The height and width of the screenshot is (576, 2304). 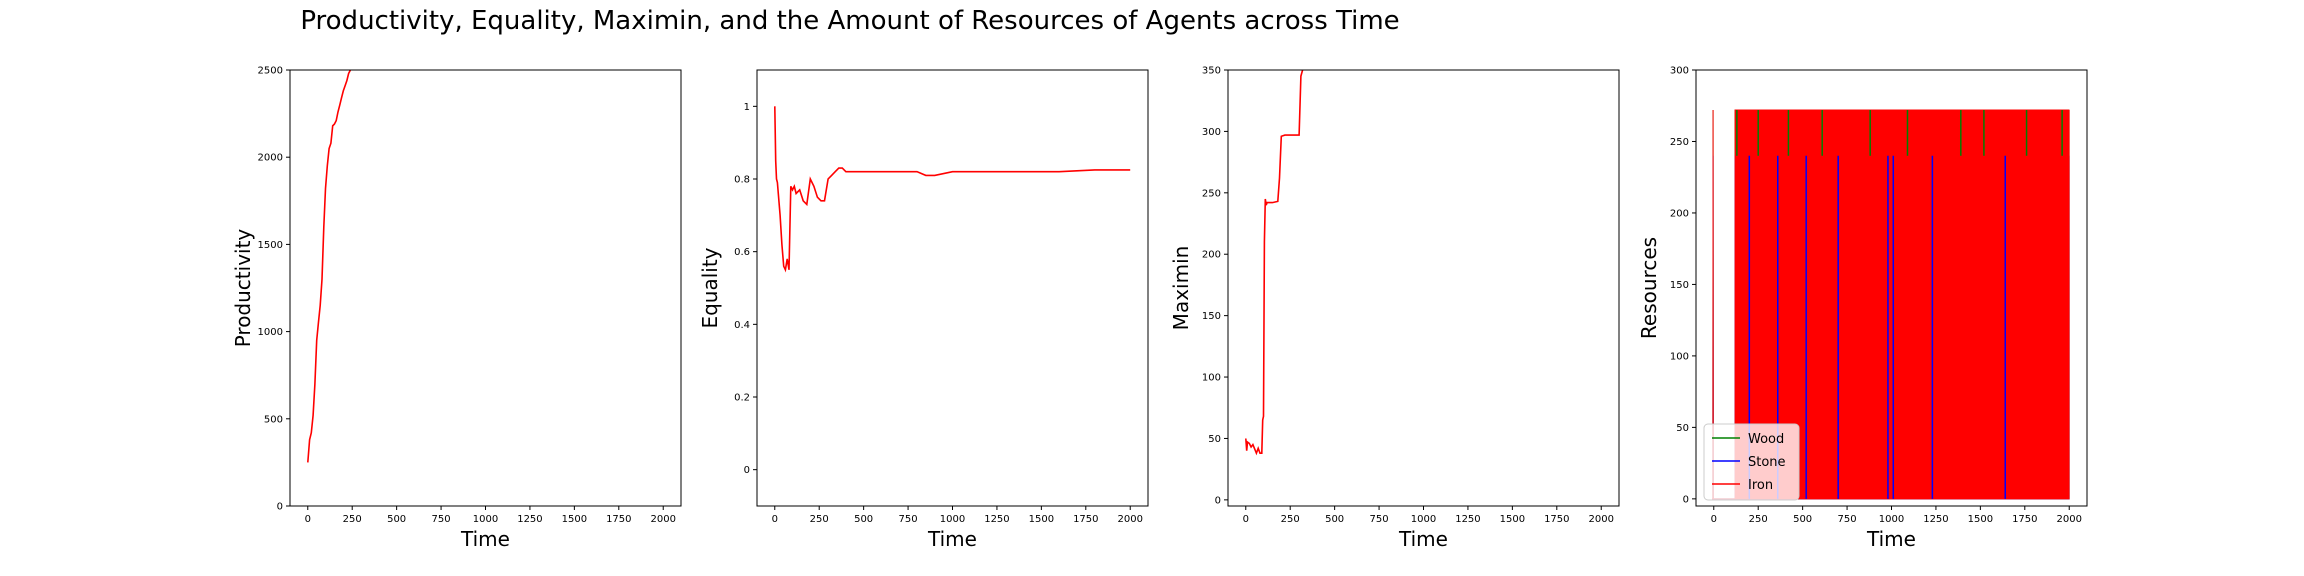 What do you see at coordinates (1766, 439) in the screenshot?
I see `legend-label-wood: Wood` at bounding box center [1766, 439].